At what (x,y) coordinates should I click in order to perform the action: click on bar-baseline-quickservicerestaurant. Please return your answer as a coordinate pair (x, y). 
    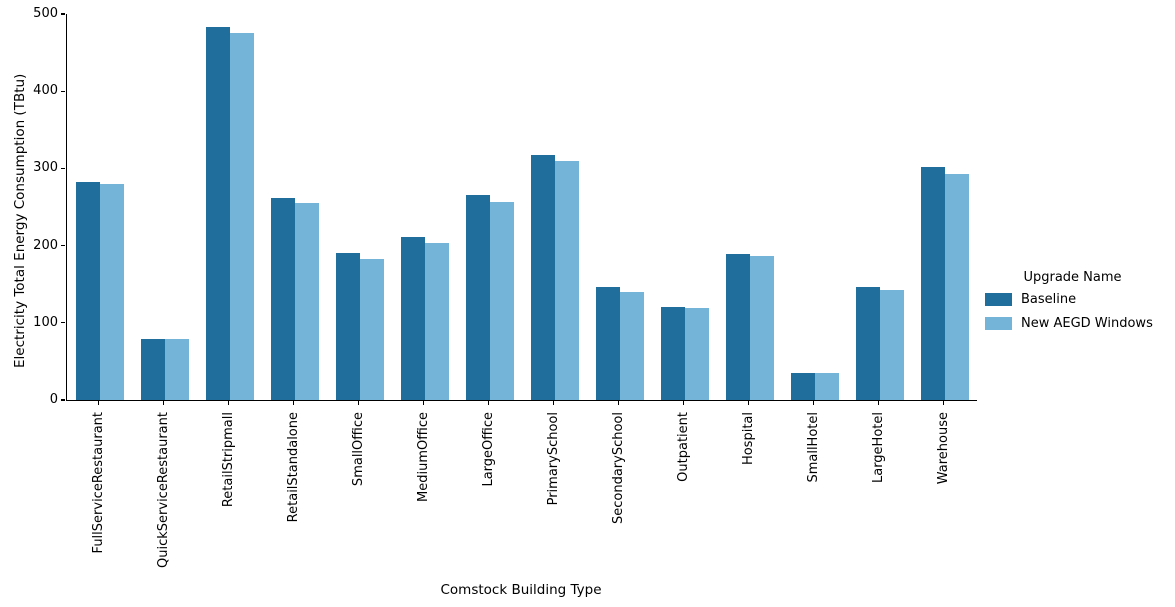
    Looking at the image, I should click on (152, 369).